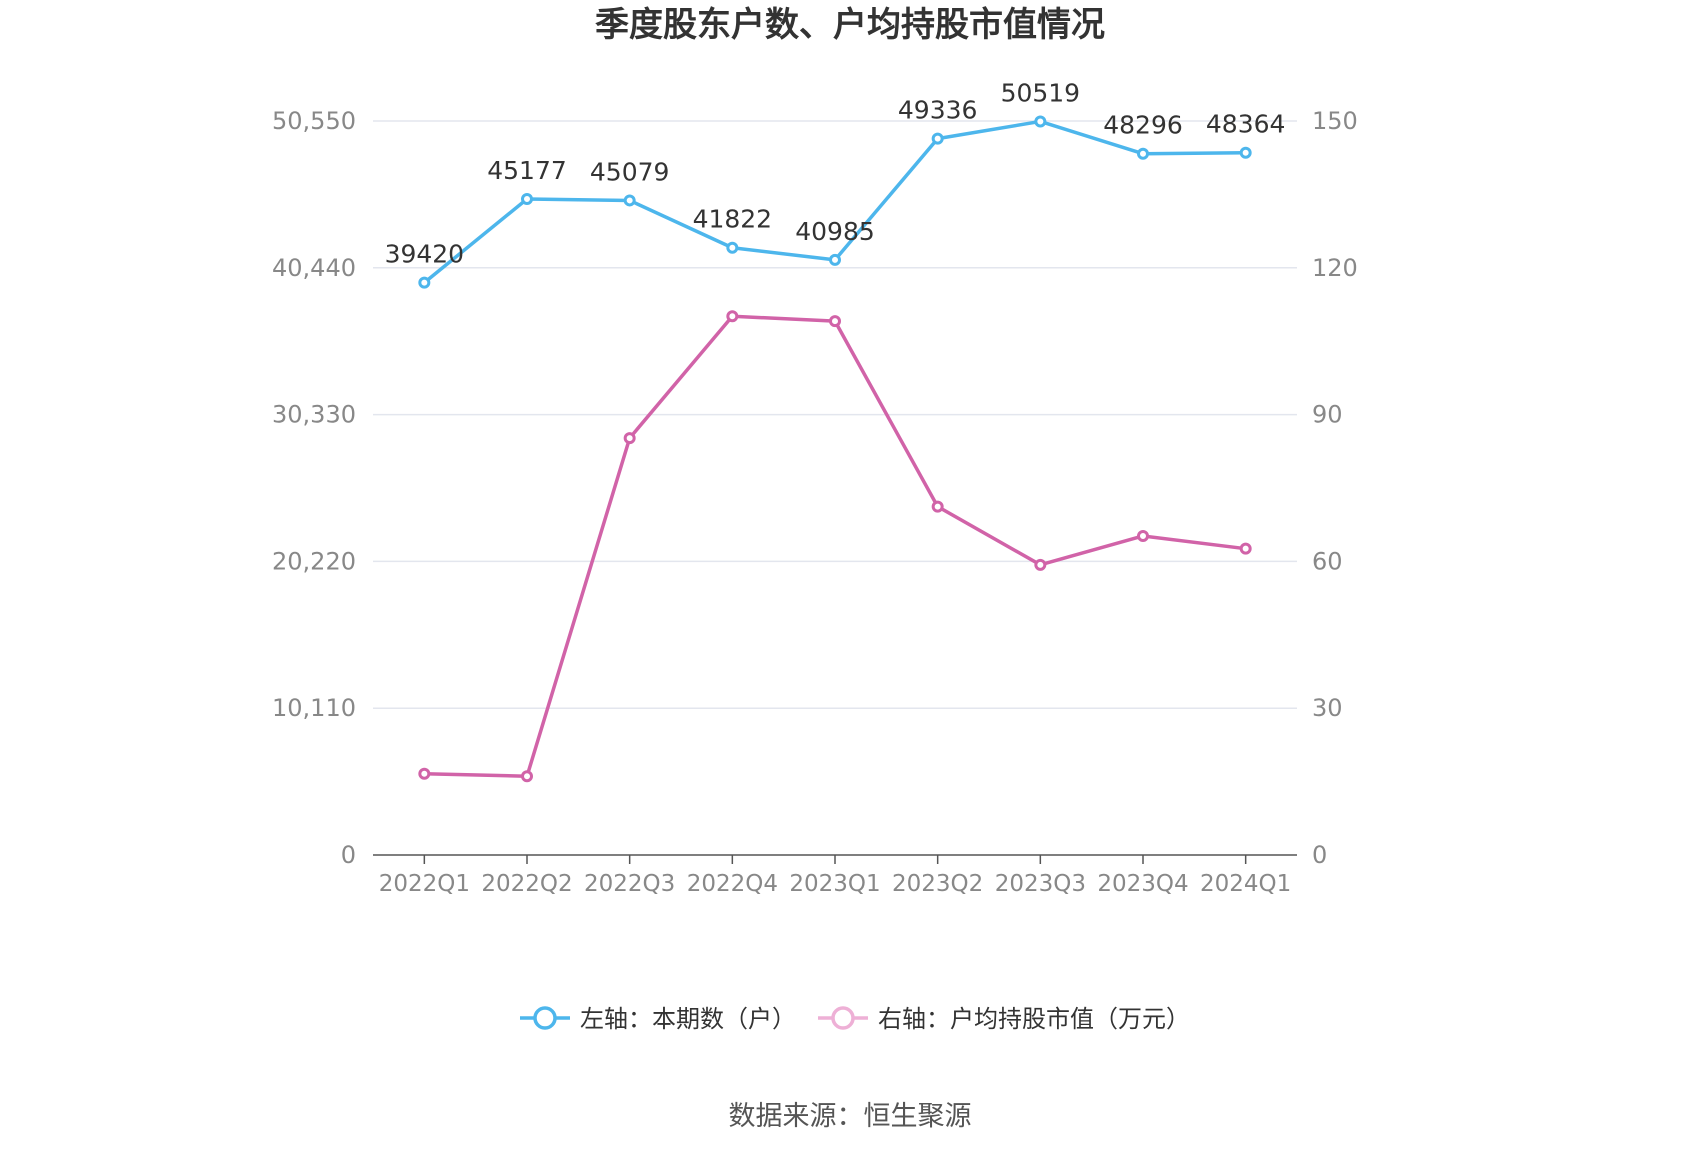 This screenshot has width=1700, height=1150. Describe the element at coordinates (1041, 92) in the screenshot. I see `data-label: 50519` at that location.